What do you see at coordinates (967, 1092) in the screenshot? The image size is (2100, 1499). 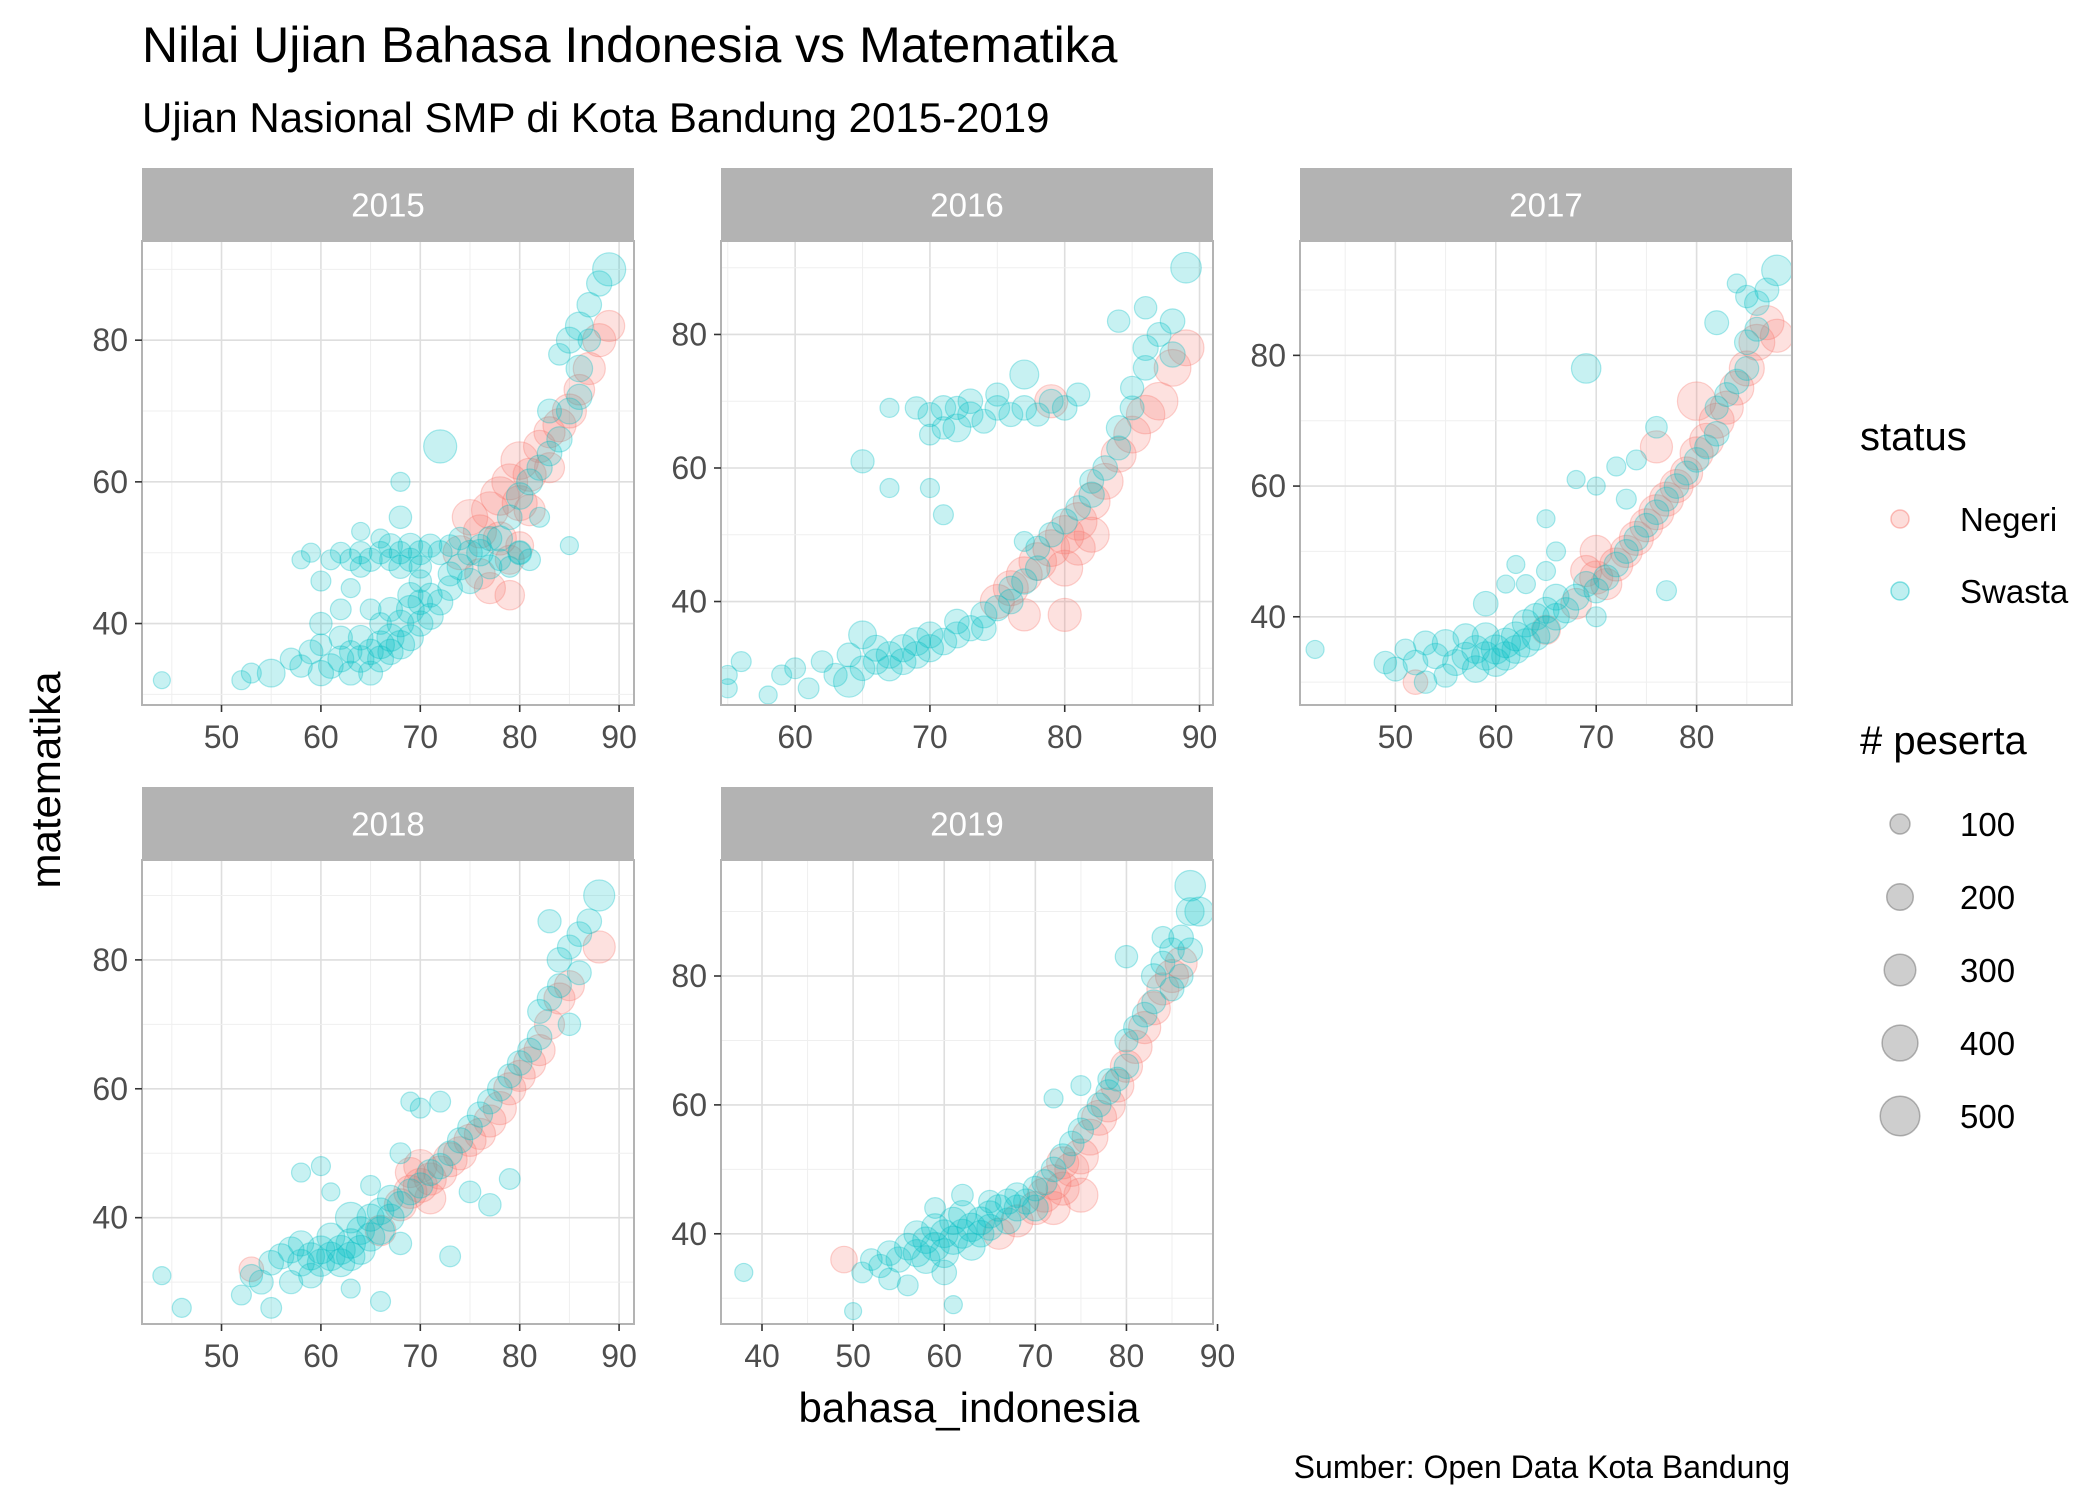 I see `gridlines` at bounding box center [967, 1092].